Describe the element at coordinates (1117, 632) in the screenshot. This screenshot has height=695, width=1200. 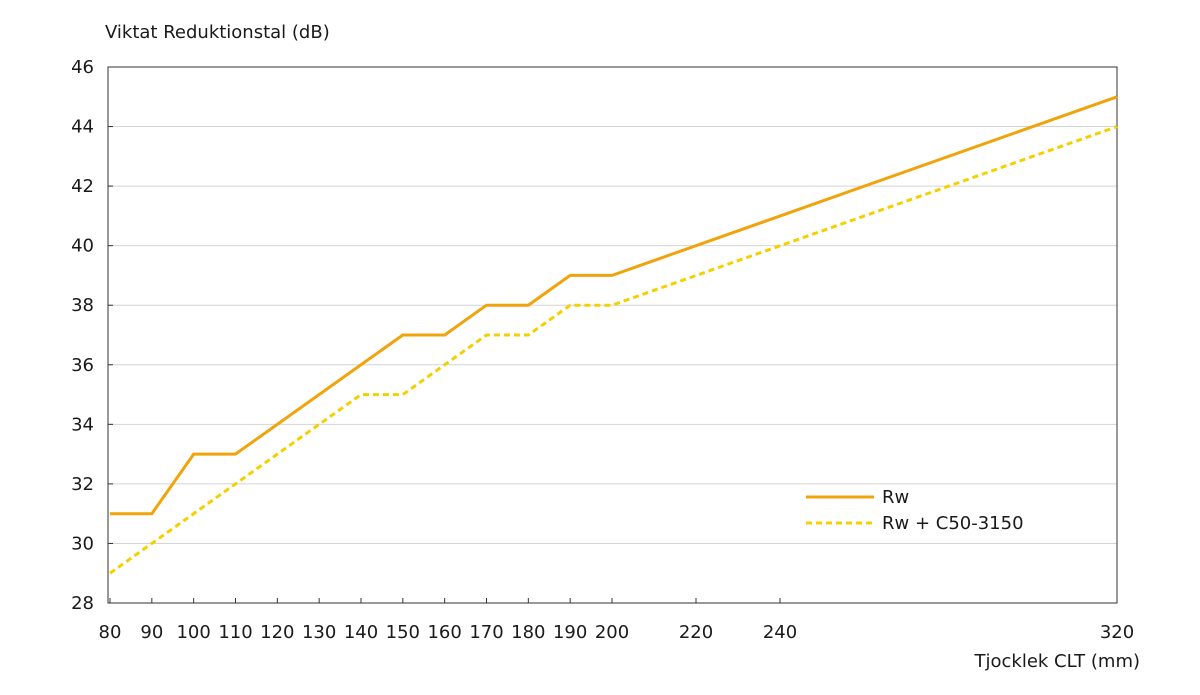
I see `x-tick-label-320: 320` at that location.